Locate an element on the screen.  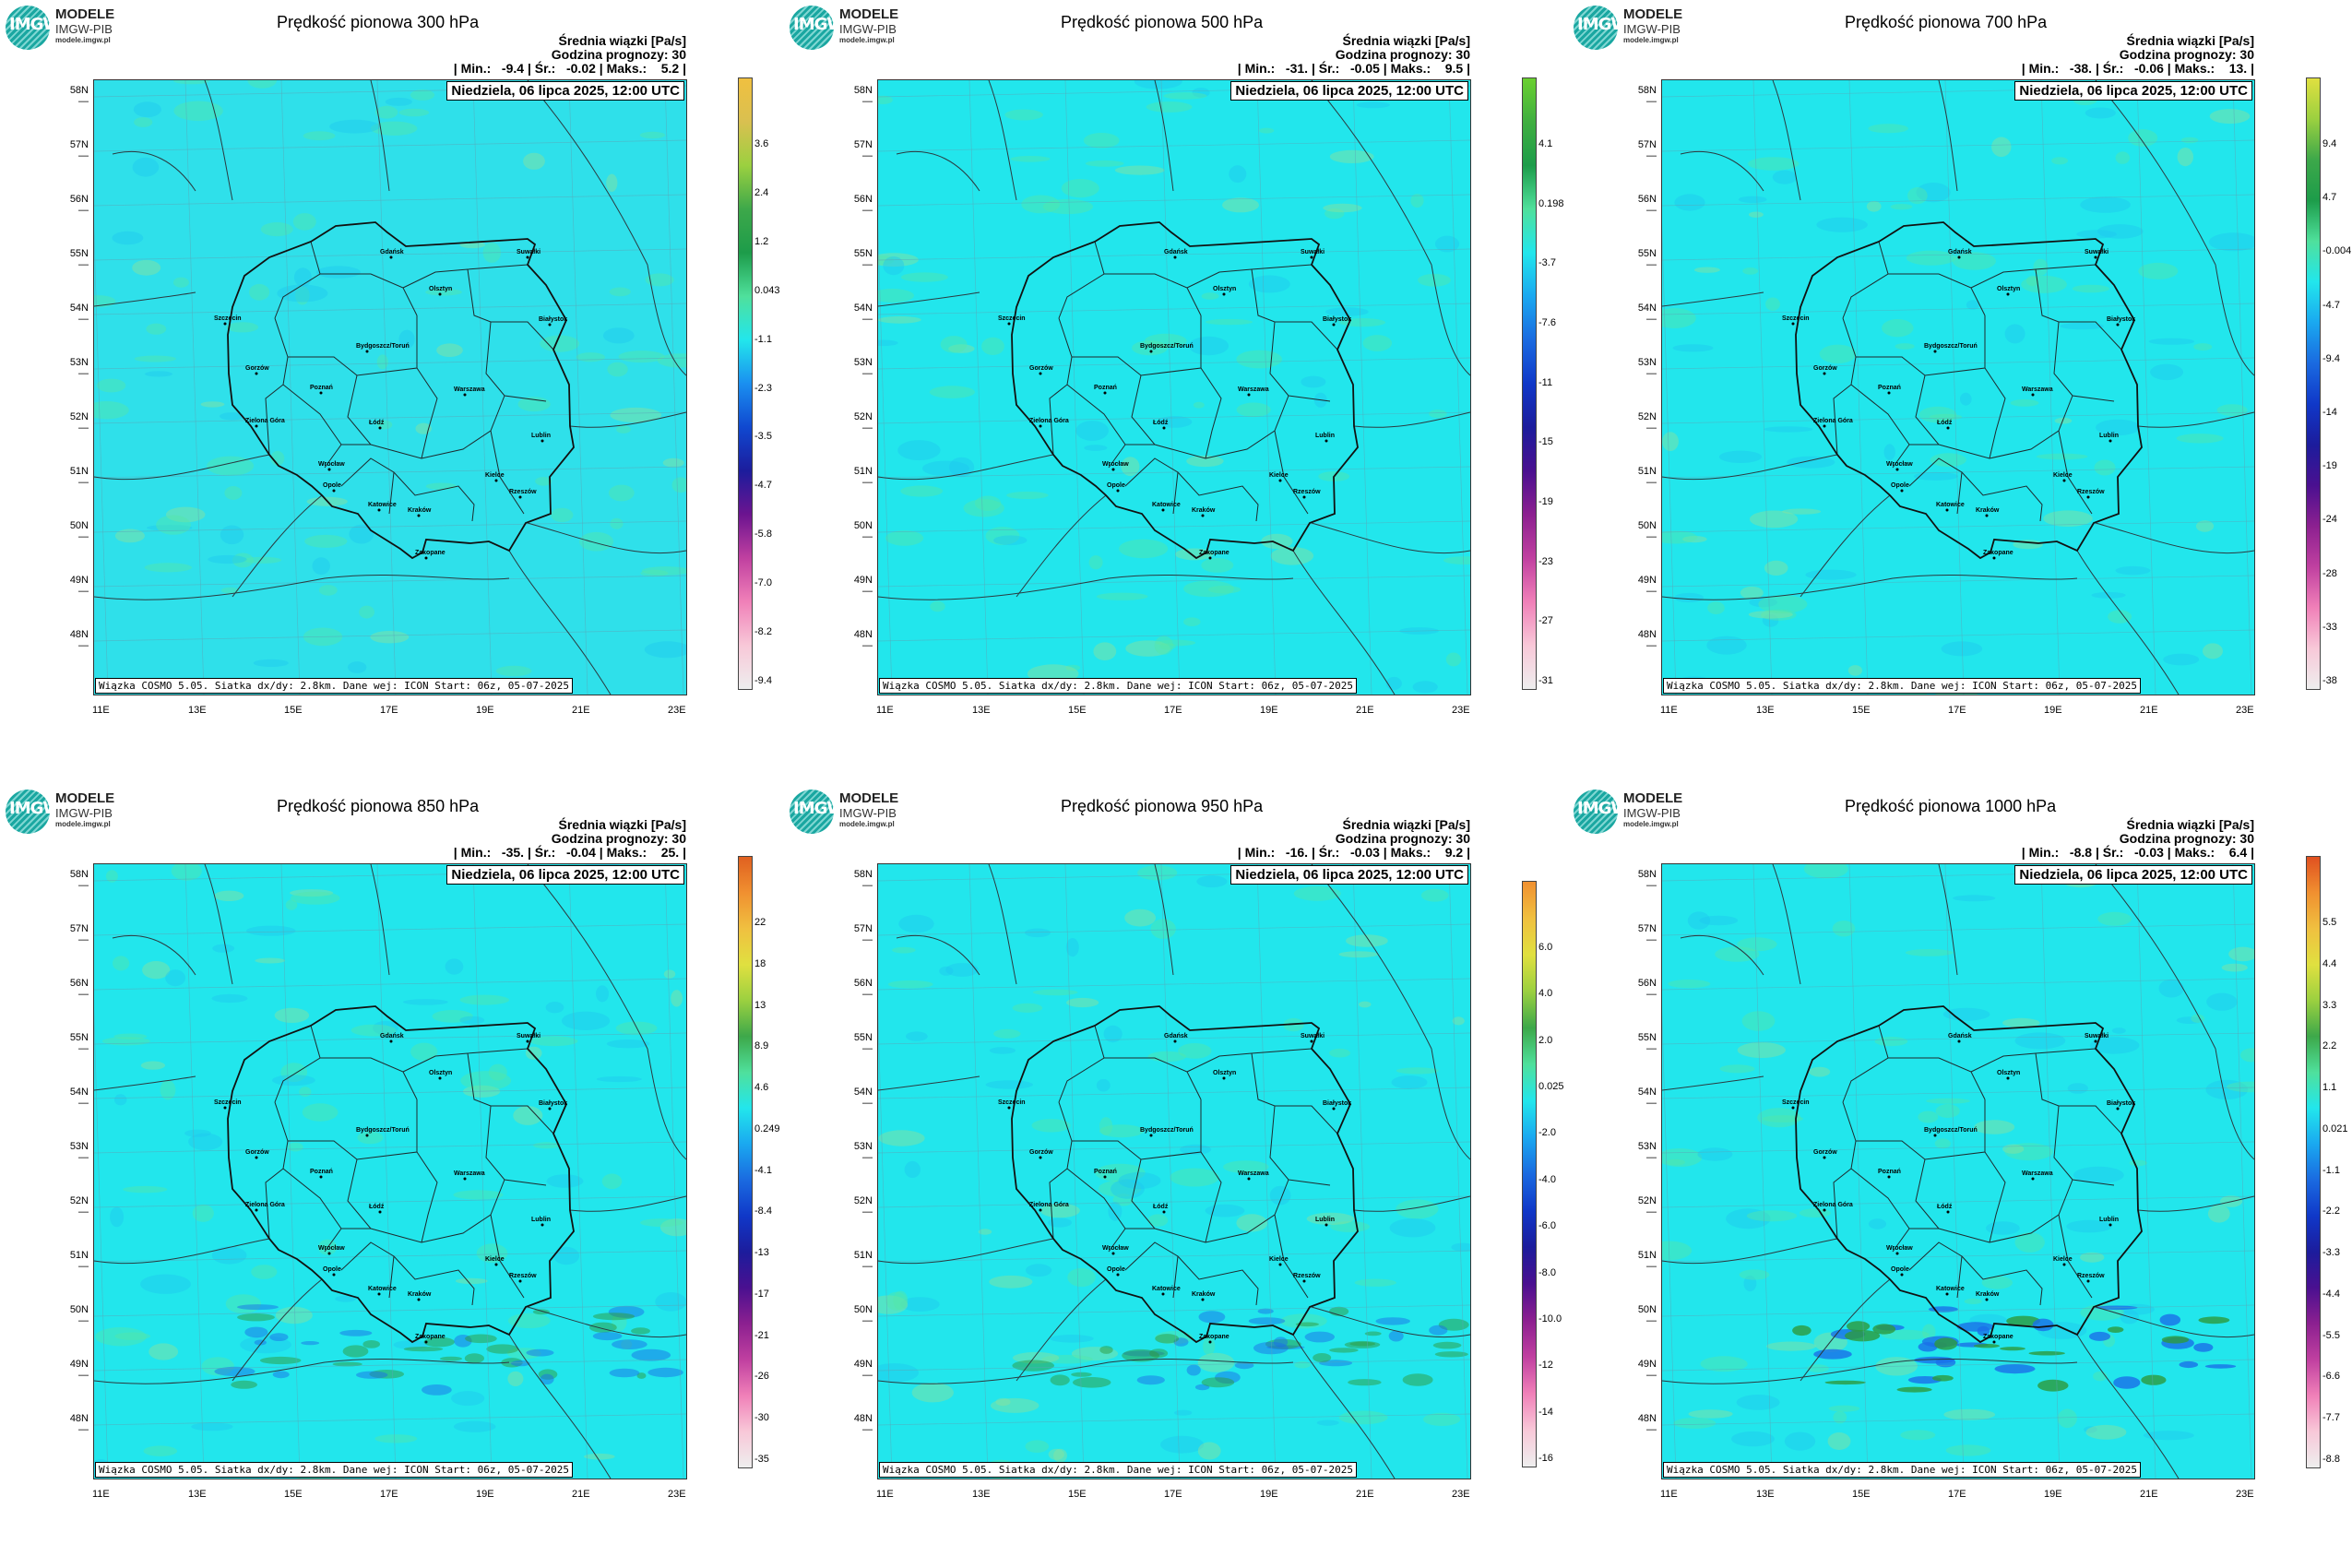
colorbar-tick-label: -27 is located at coordinates (1545, 621).